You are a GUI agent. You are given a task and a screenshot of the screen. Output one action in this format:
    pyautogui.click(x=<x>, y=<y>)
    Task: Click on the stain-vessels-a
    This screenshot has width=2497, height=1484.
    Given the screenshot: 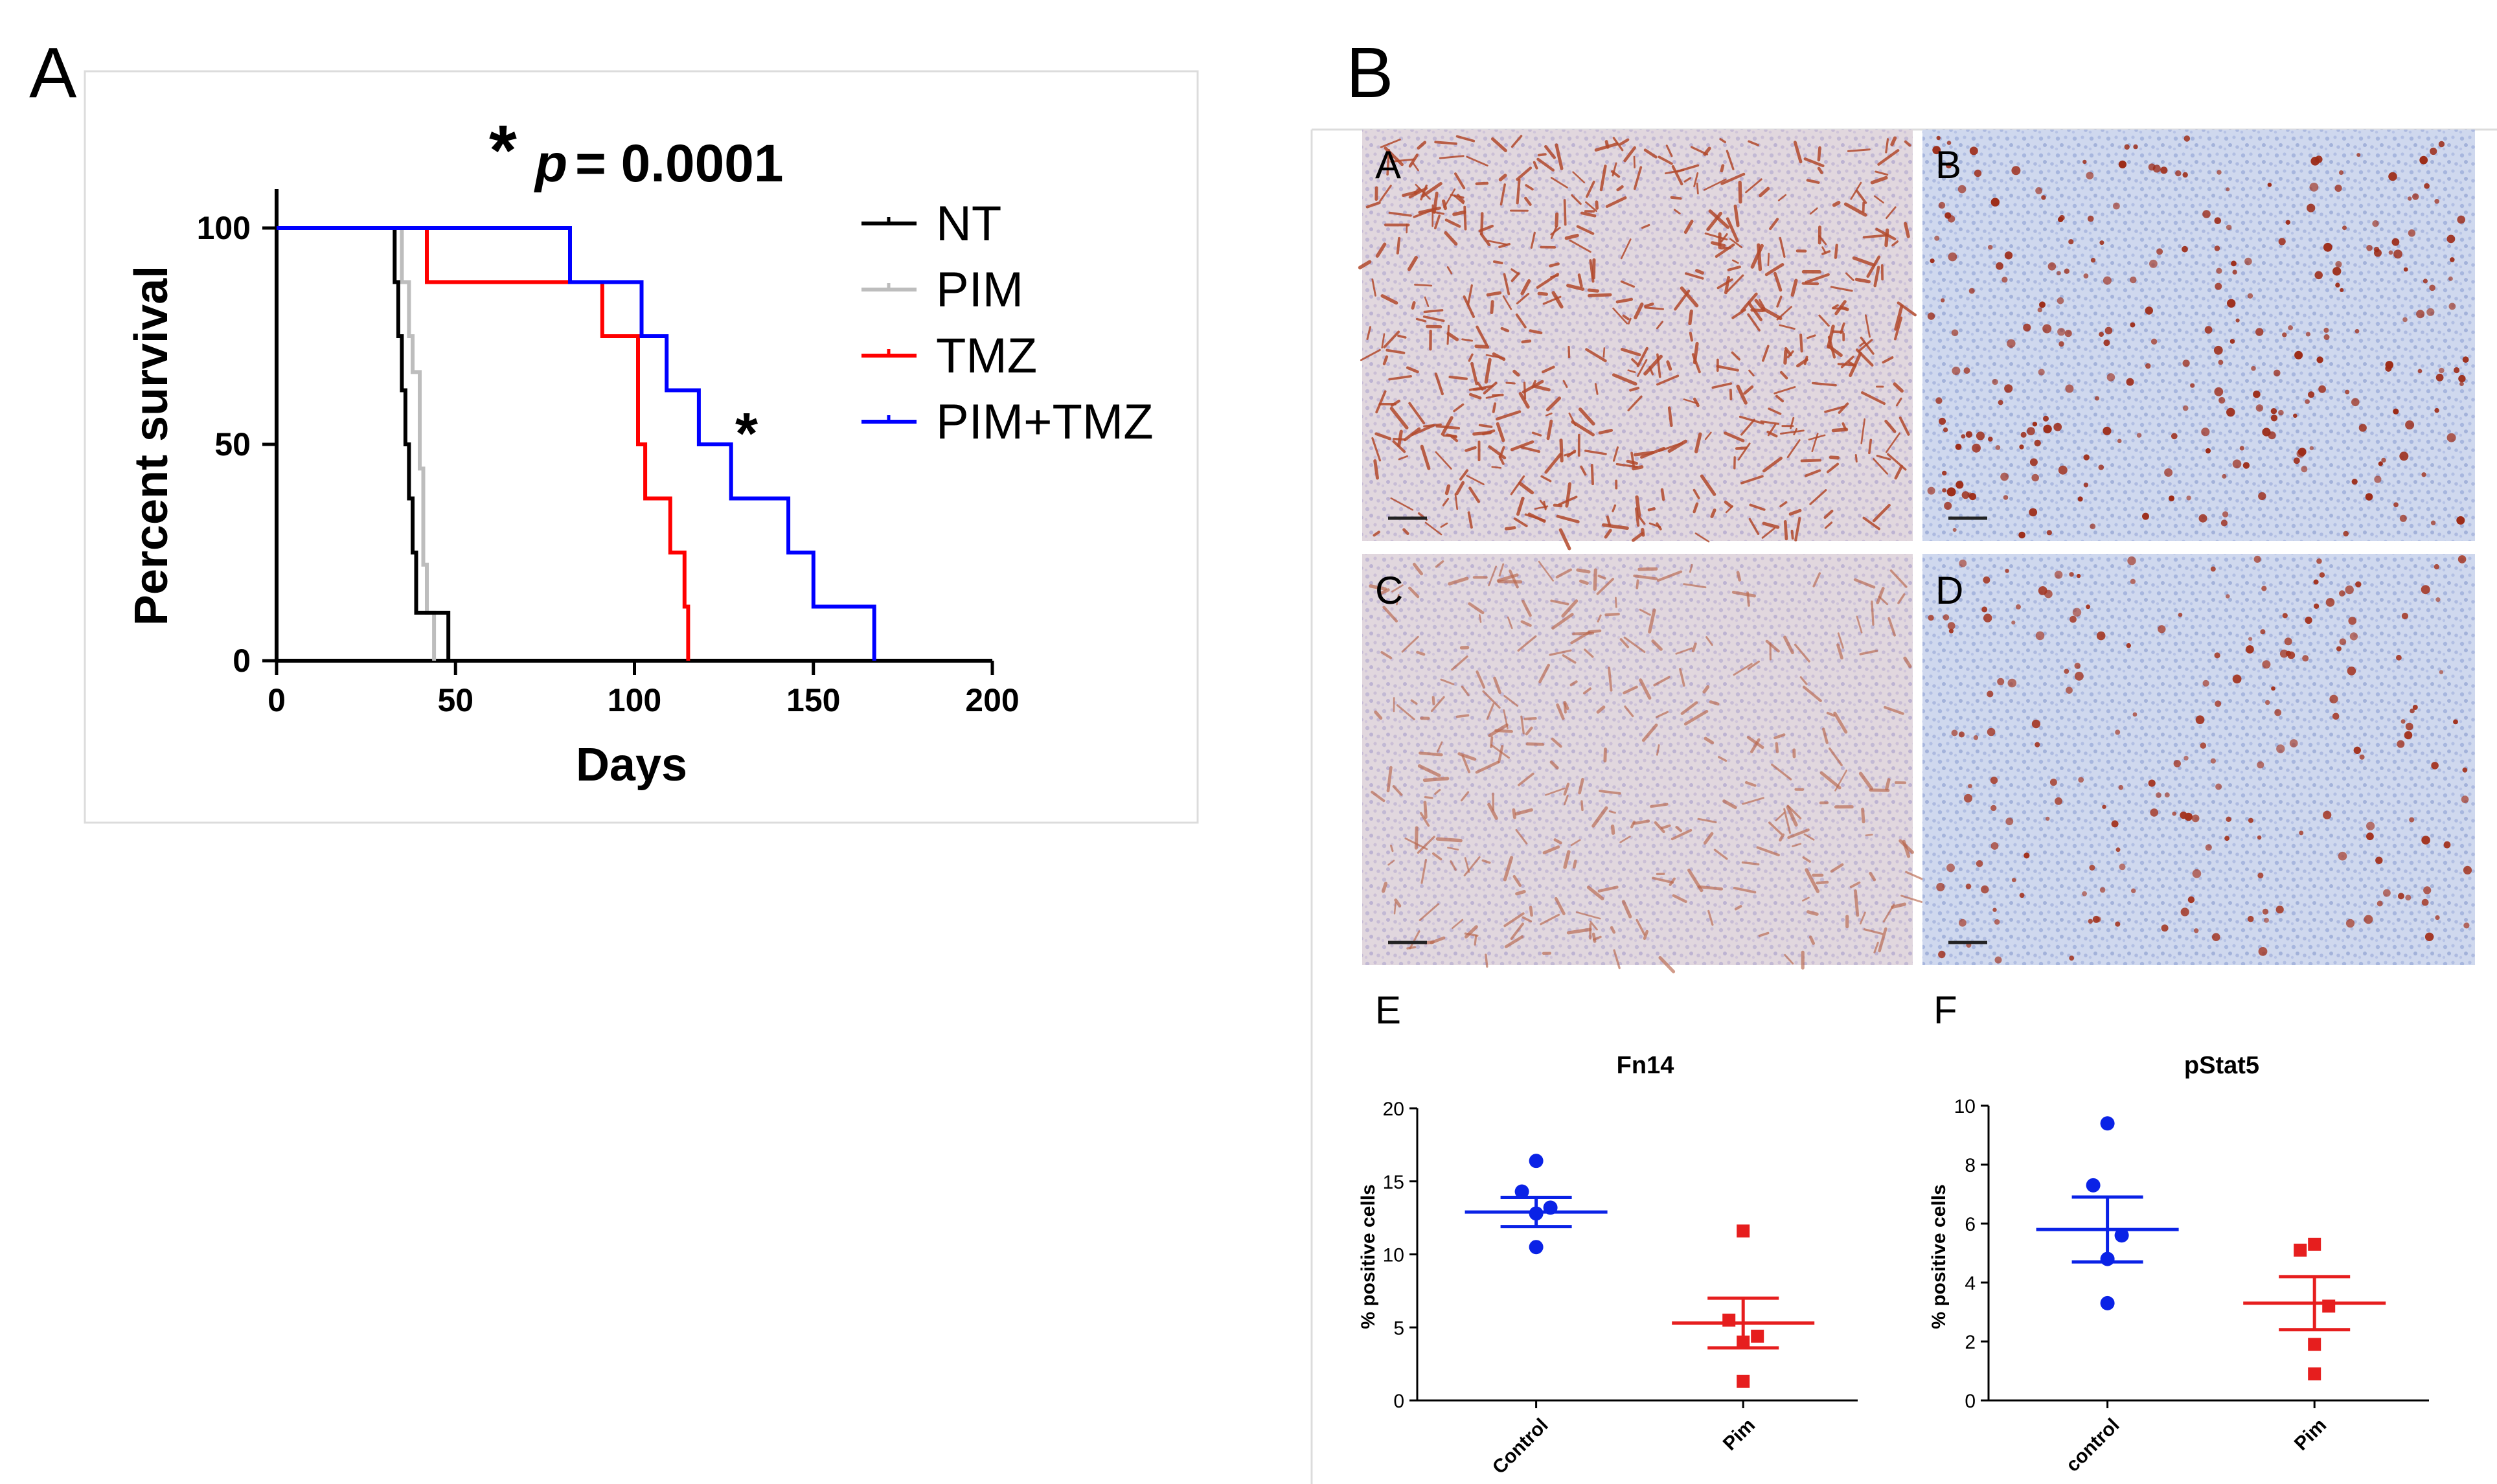 What is the action you would take?
    pyautogui.click(x=1637, y=343)
    